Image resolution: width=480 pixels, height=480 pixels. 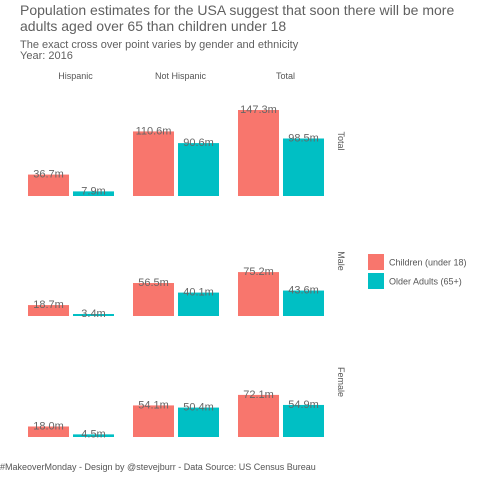 I want to click on bar-male-not-hispanic-children, so click(x=153, y=299).